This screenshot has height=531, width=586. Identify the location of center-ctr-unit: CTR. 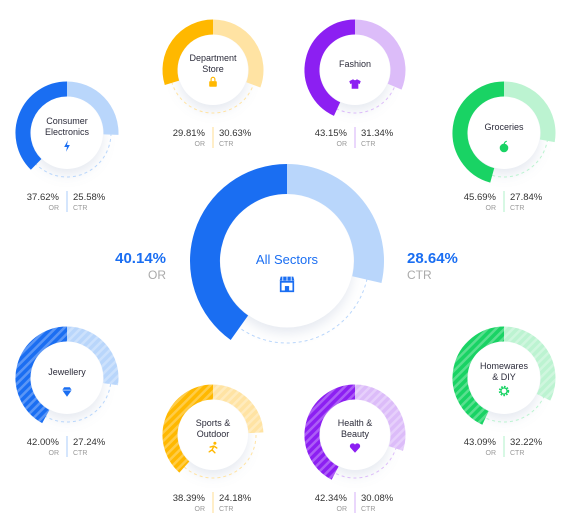
(419, 275).